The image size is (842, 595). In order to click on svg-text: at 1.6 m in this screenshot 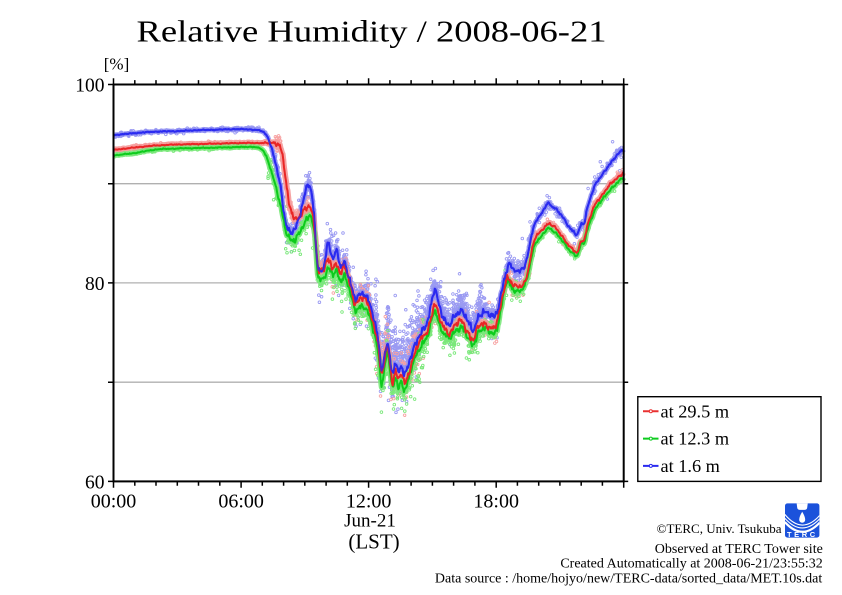, I will do `click(690, 466)`.